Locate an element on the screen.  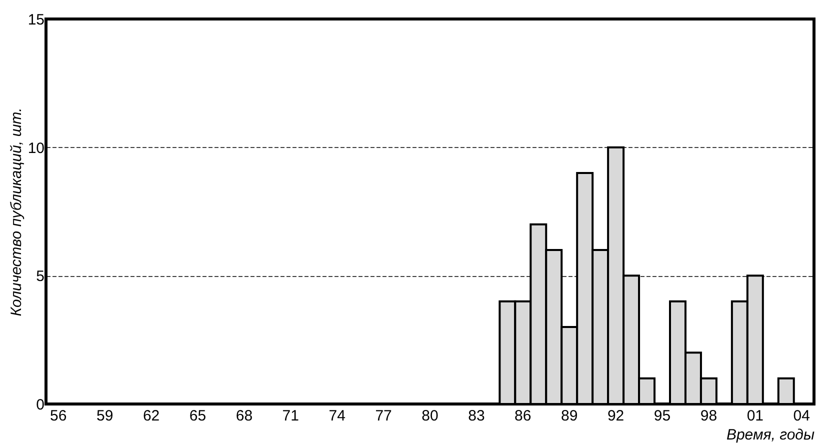
x-tick-label: 62 is located at coordinates (151, 416).